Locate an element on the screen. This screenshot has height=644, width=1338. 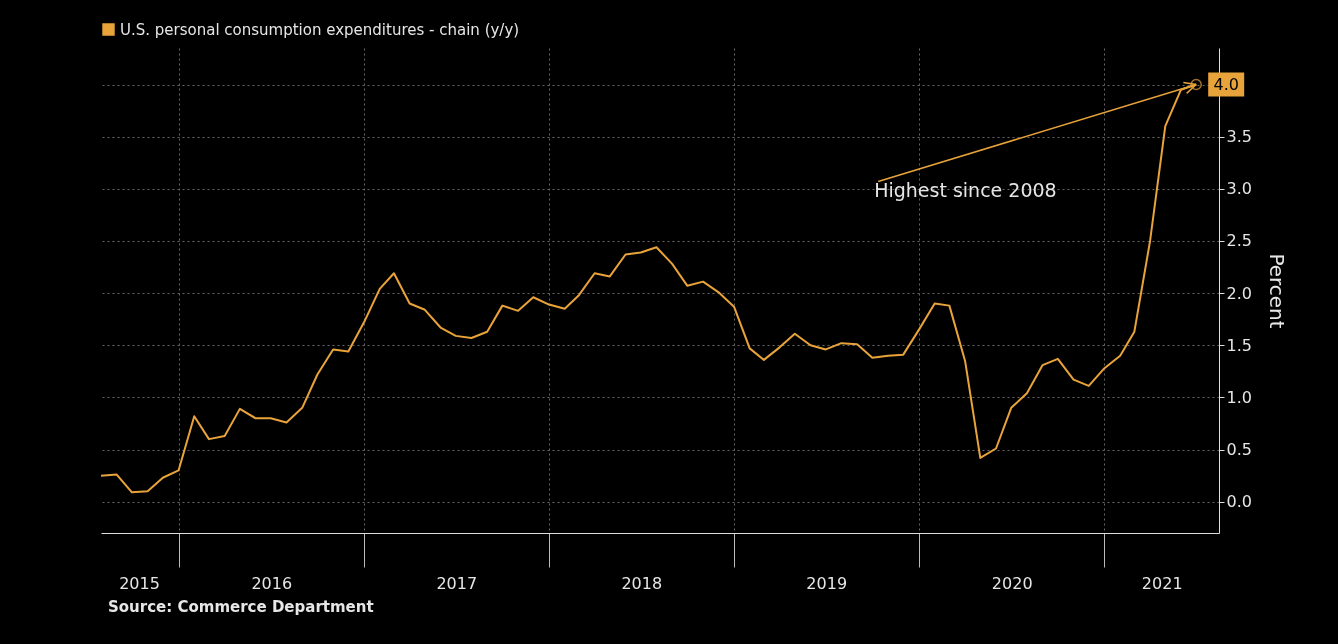
y-tick-label: 1.5 is located at coordinates (1239, 345).